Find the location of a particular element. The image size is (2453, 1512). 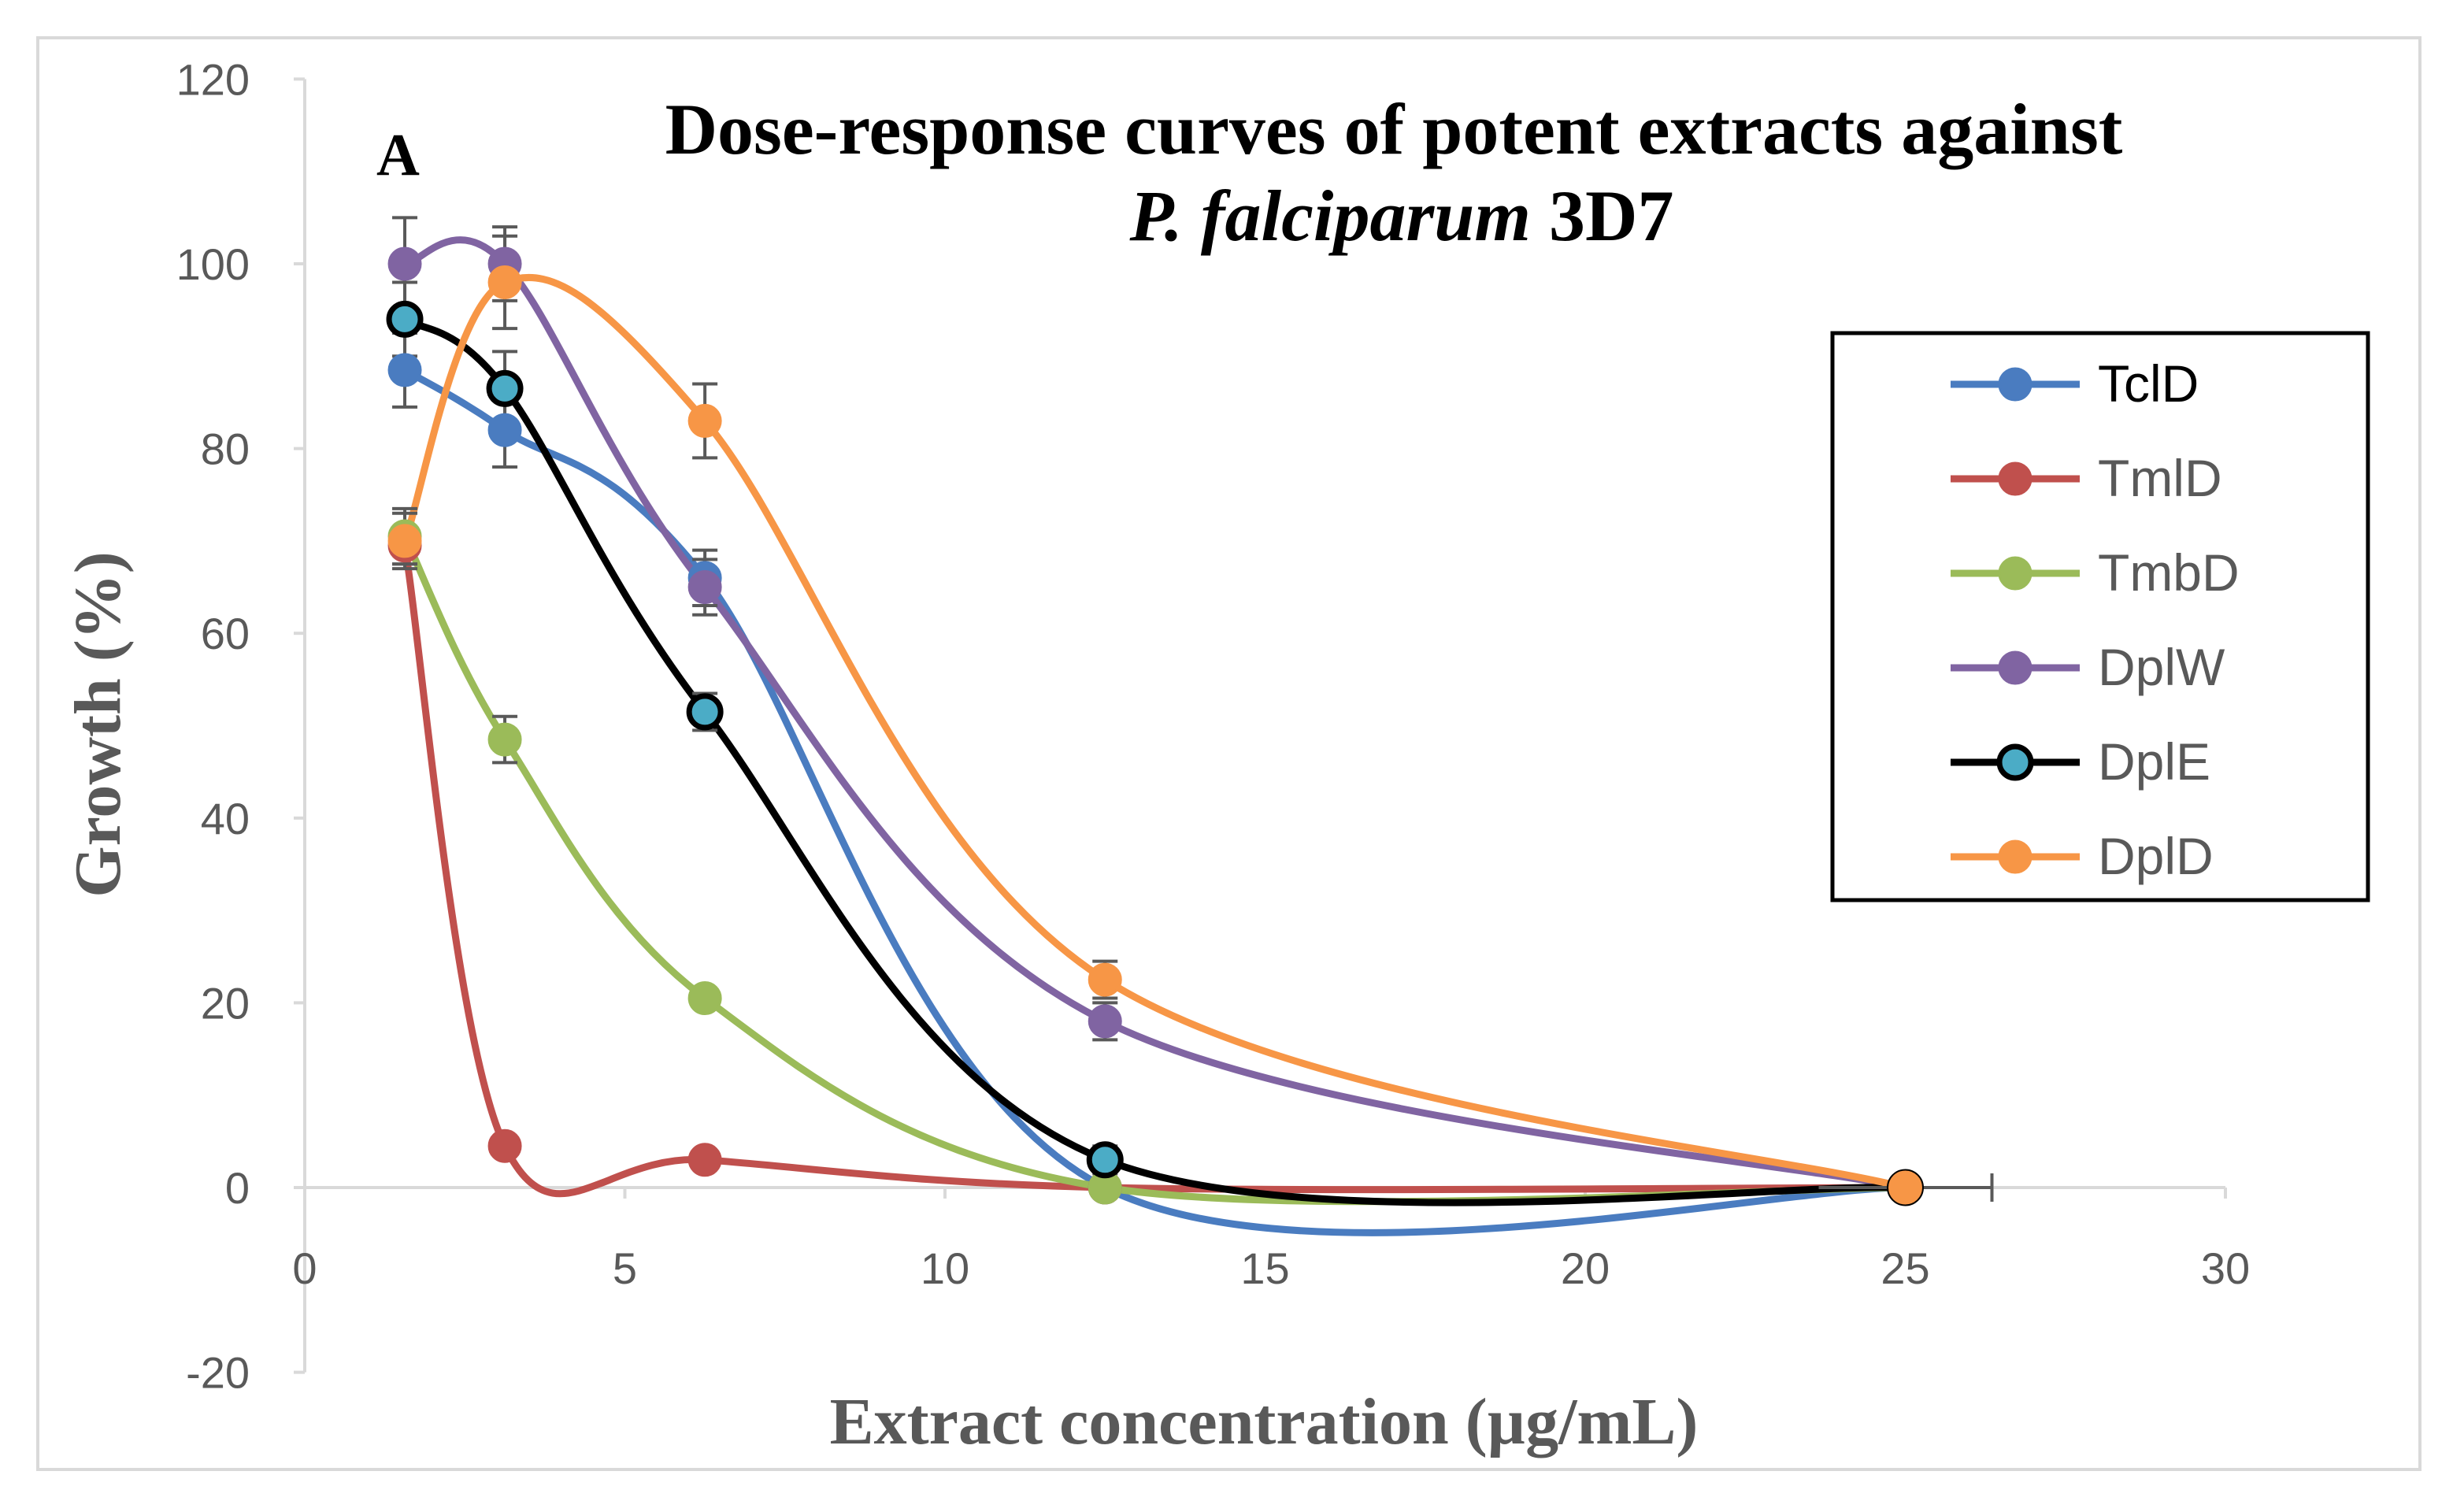

x-tick-label: 25 is located at coordinates (1905, 1268).